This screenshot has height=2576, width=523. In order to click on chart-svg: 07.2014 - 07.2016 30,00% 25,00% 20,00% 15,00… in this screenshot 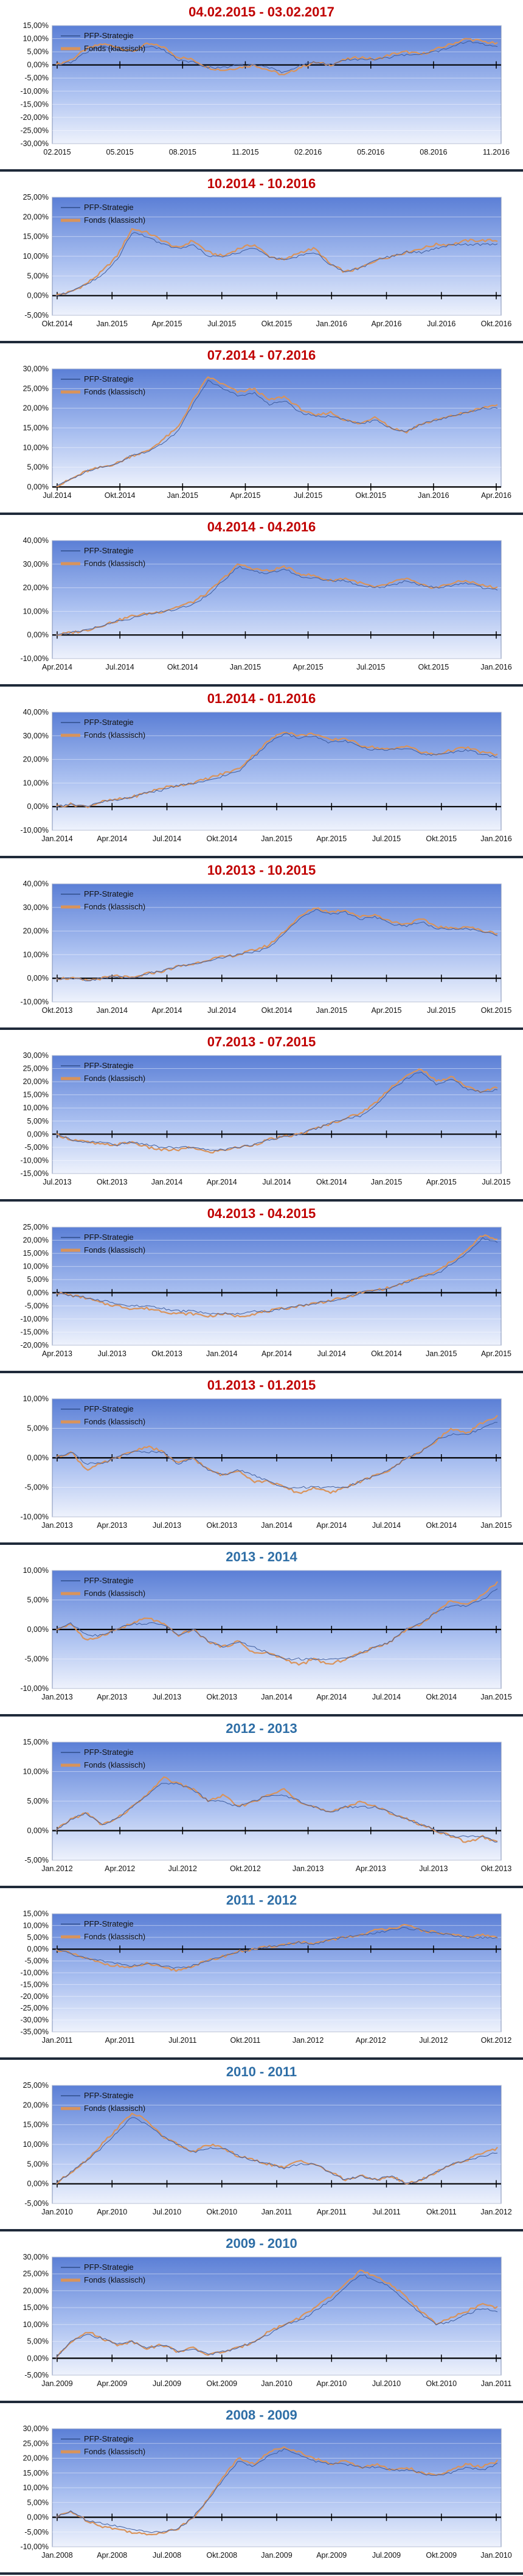, I will do `click(267, 424)`.